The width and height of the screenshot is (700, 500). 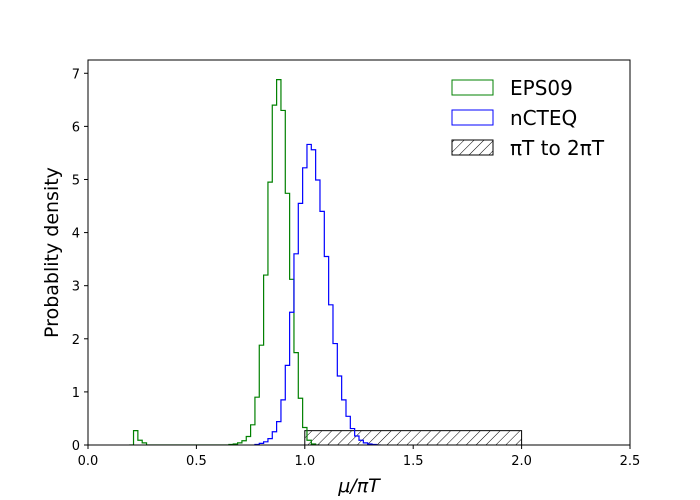 What do you see at coordinates (359, 486) in the screenshot?
I see `x-axis-label: μ/πT` at bounding box center [359, 486].